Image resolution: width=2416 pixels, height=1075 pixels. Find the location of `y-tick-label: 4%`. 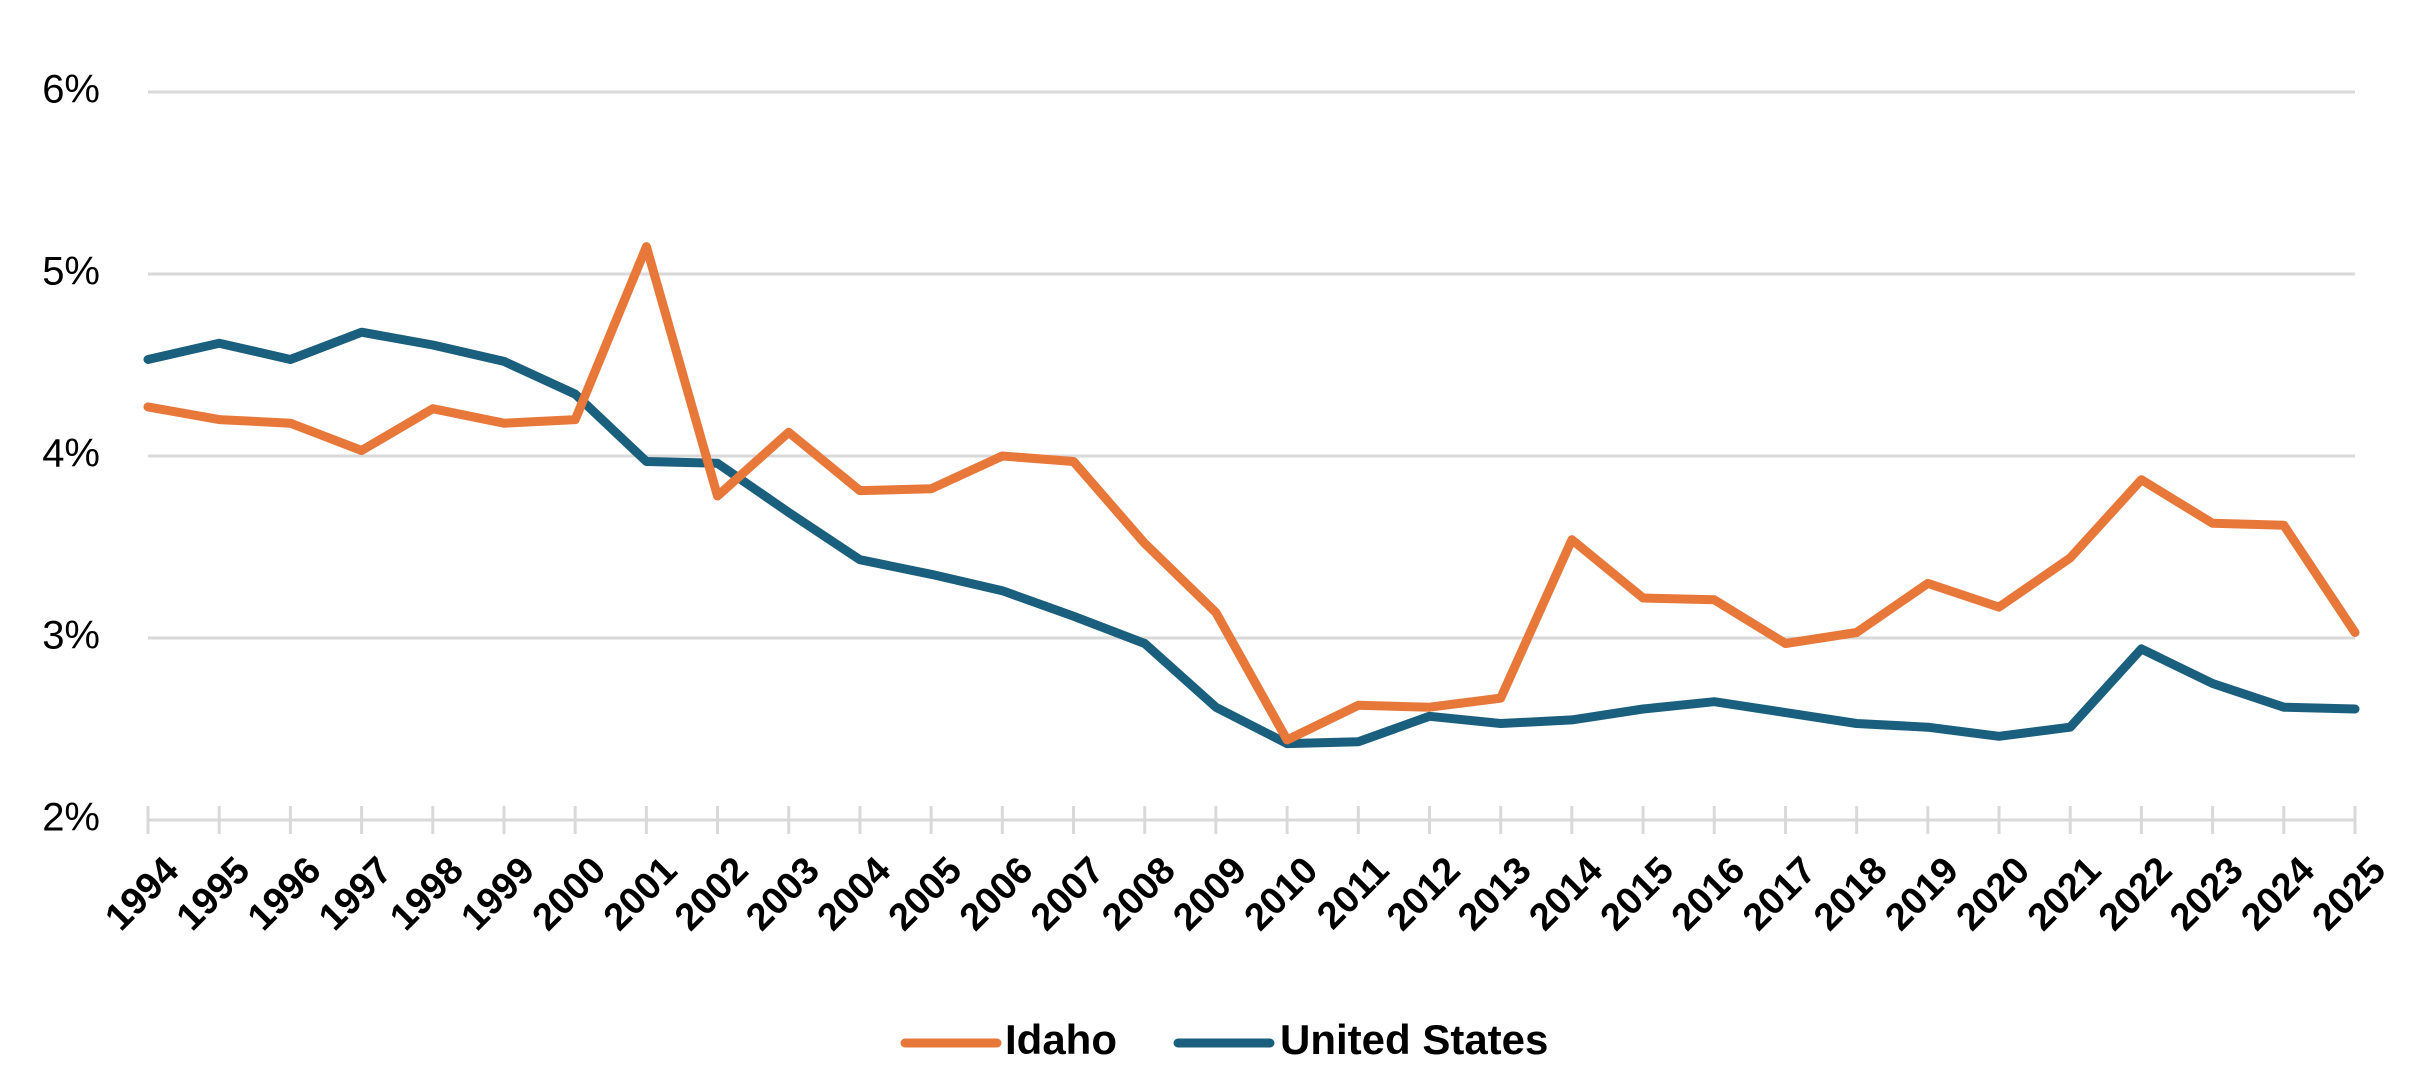

y-tick-label: 4% is located at coordinates (71, 454).